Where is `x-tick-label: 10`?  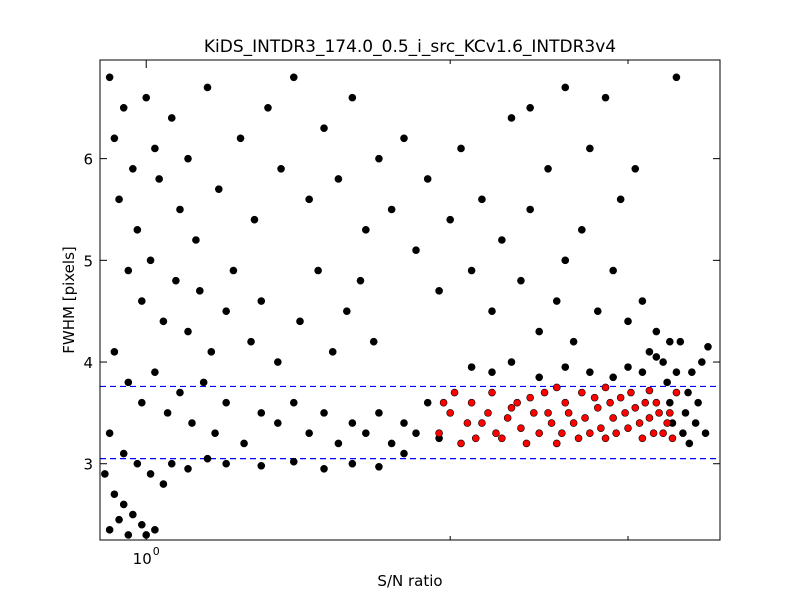 x-tick-label: 10 is located at coordinates (142, 559).